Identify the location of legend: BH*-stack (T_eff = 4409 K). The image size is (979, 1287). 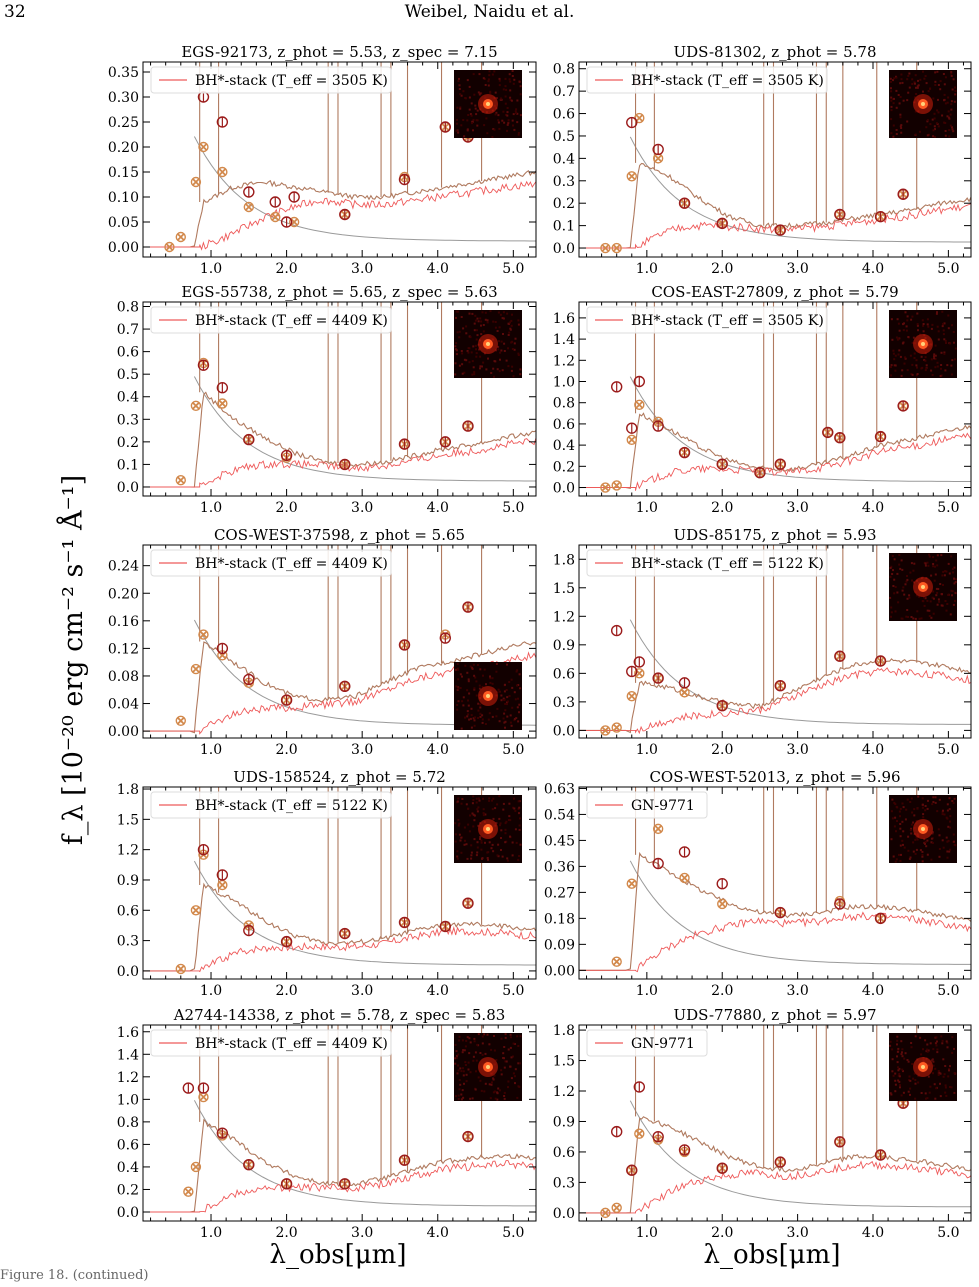
(271, 563).